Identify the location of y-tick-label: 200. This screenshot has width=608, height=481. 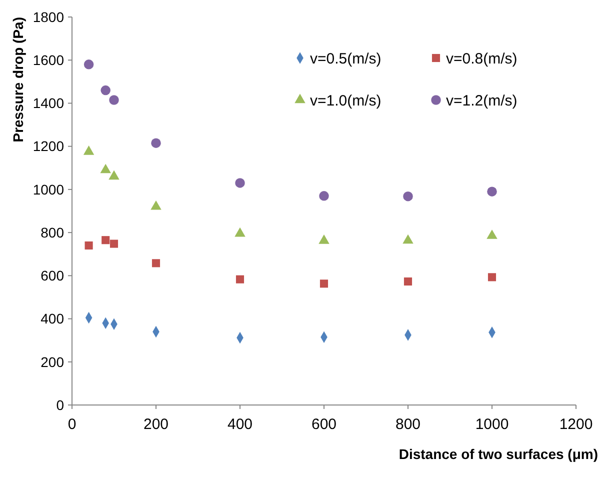
(52, 362).